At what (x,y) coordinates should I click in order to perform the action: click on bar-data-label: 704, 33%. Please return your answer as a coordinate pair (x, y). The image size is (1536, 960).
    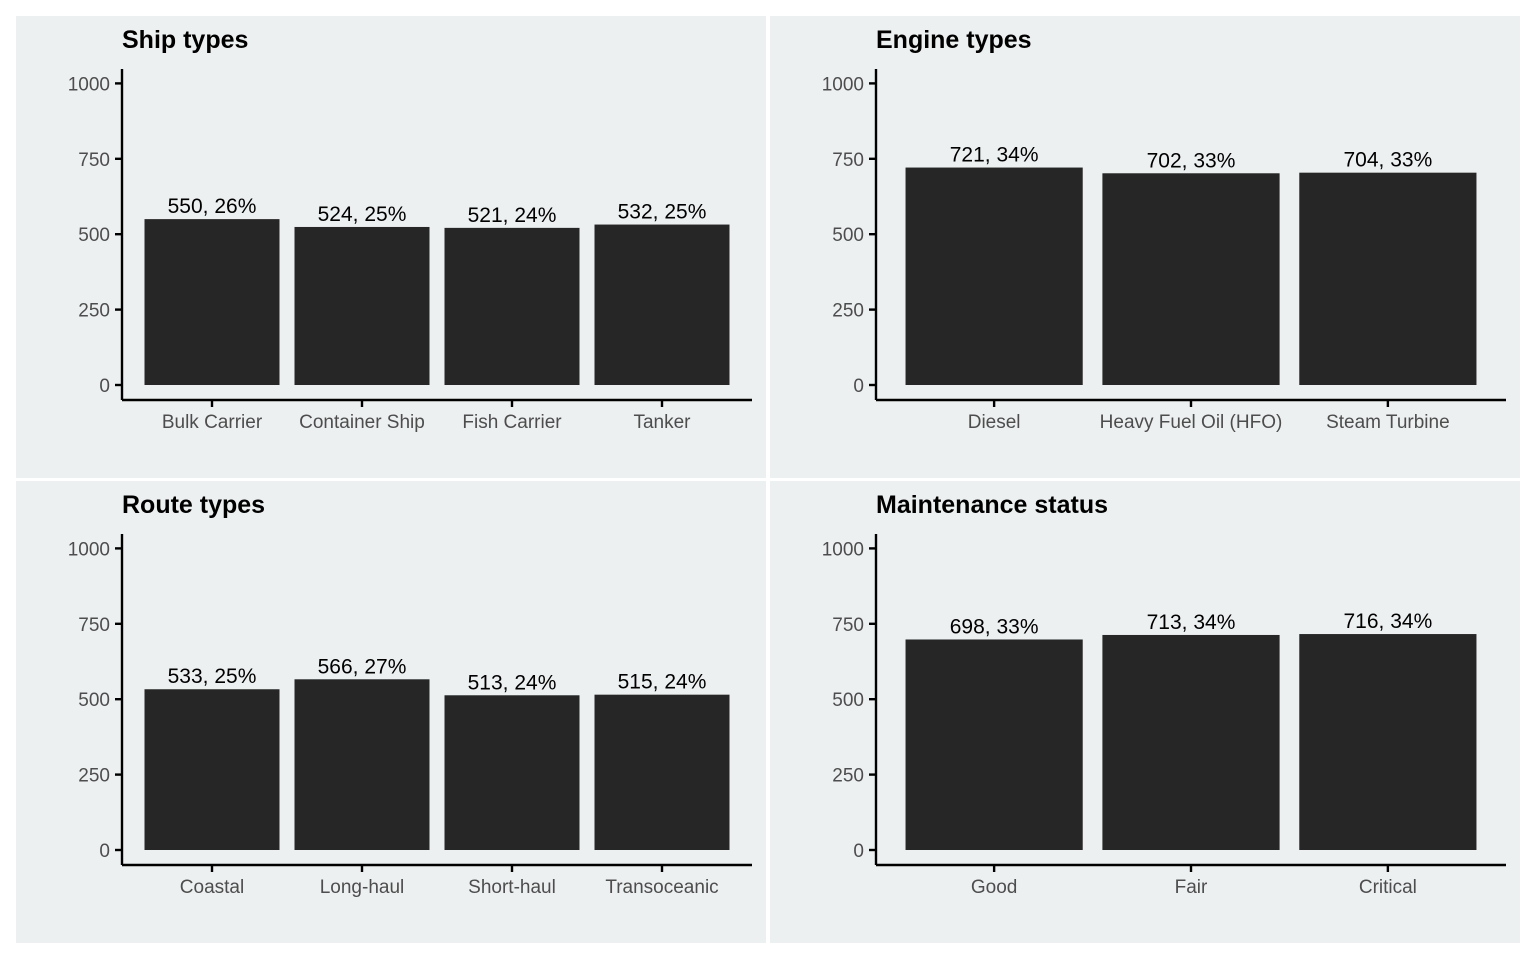
    Looking at the image, I should click on (1388, 160).